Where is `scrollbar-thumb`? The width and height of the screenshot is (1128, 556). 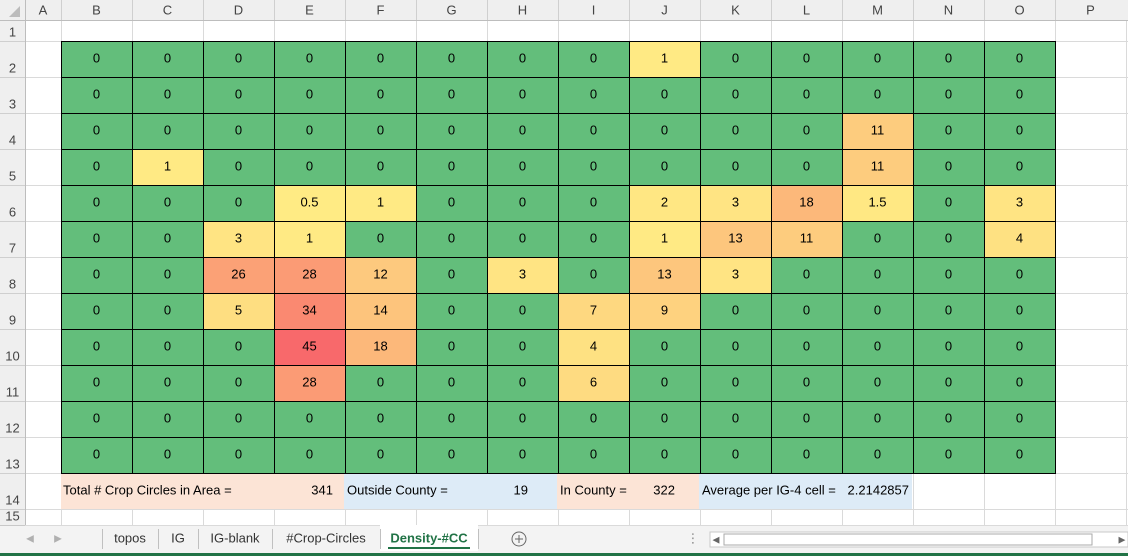 scrollbar-thumb is located at coordinates (908, 539).